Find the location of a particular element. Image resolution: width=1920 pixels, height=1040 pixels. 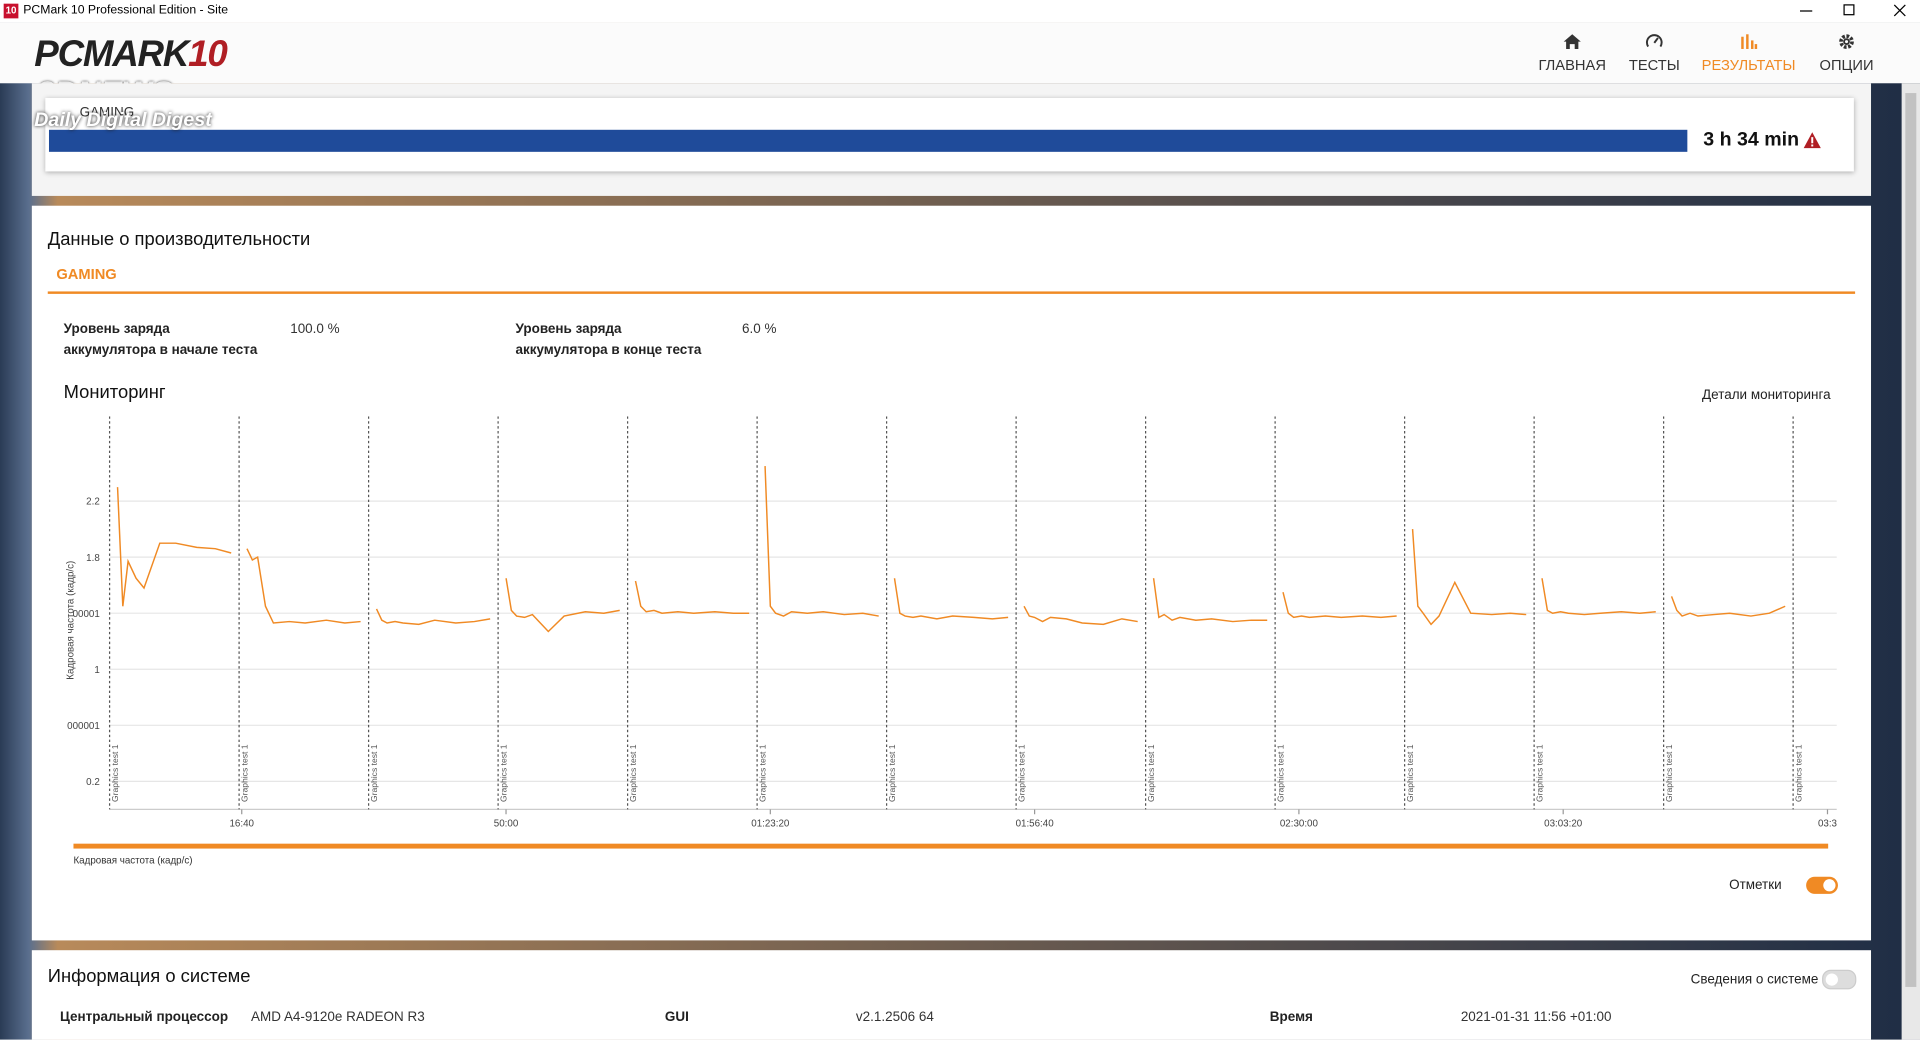

marks-toggle is located at coordinates (1822, 885).